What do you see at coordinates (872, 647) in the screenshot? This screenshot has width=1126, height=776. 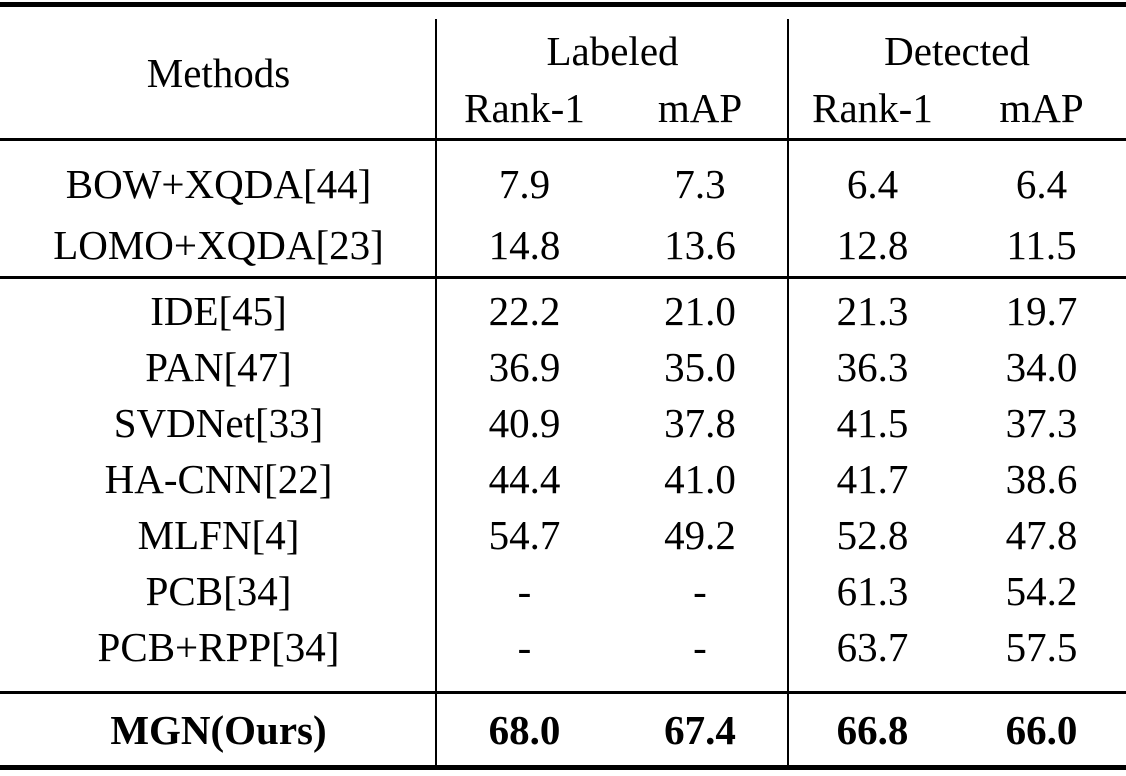 I see `value-cell: 63.7` at bounding box center [872, 647].